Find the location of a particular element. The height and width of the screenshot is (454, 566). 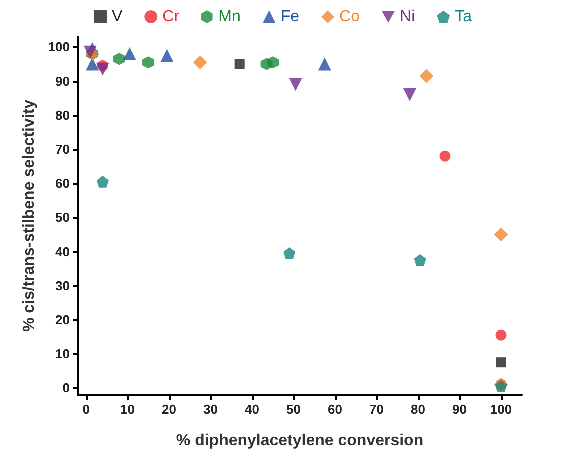

x-tick-label: 10 is located at coordinates (128, 409).